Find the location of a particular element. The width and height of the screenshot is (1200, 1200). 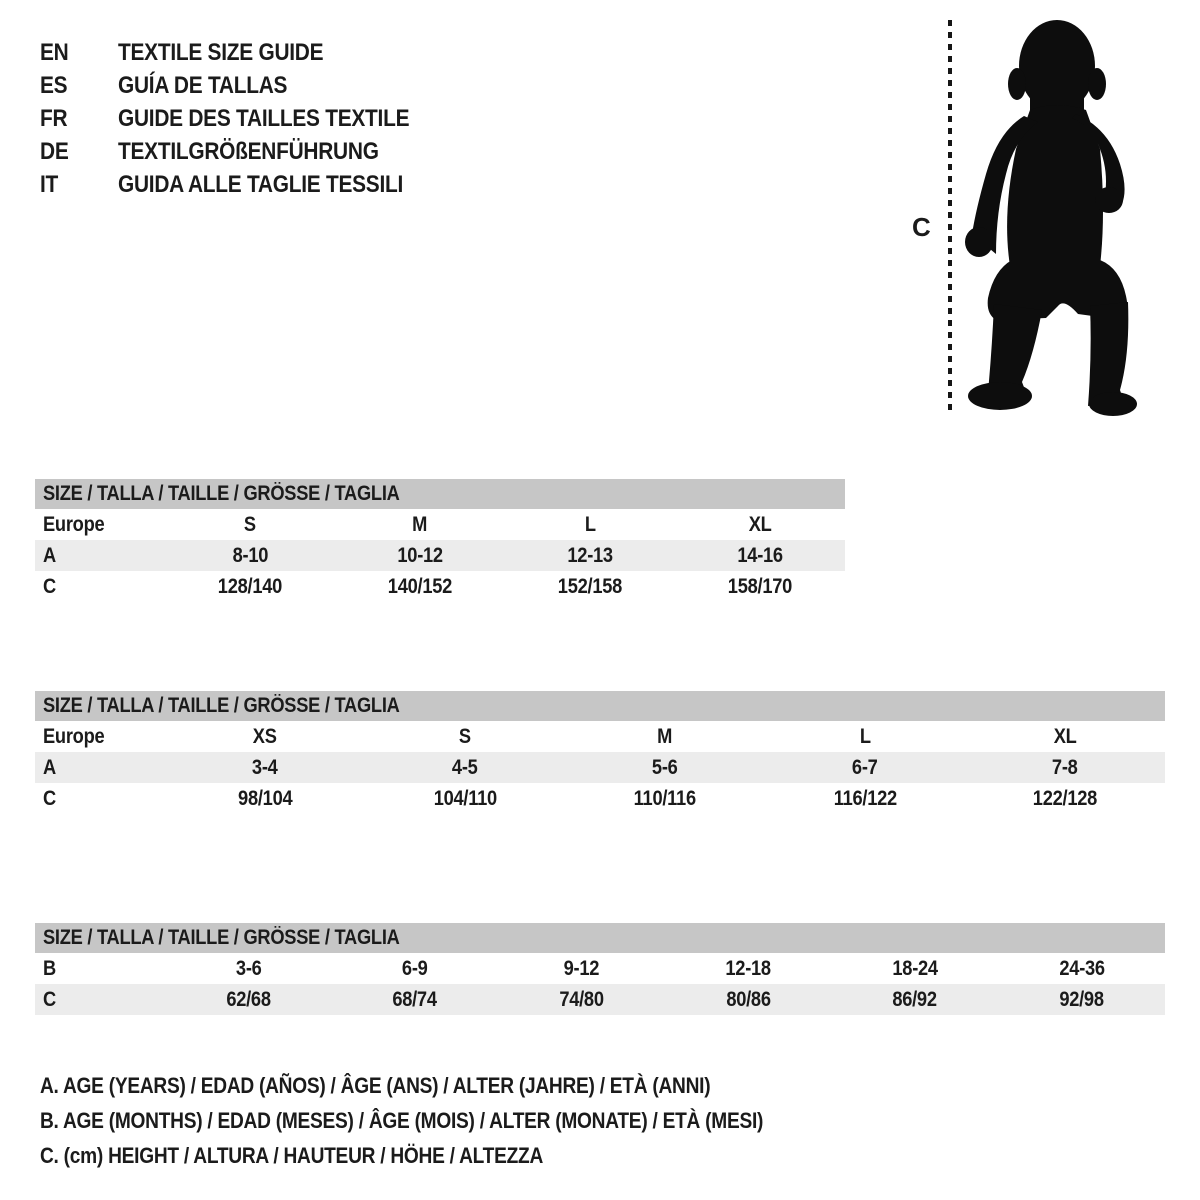

table-cell: 104/110 is located at coordinates (465, 798).